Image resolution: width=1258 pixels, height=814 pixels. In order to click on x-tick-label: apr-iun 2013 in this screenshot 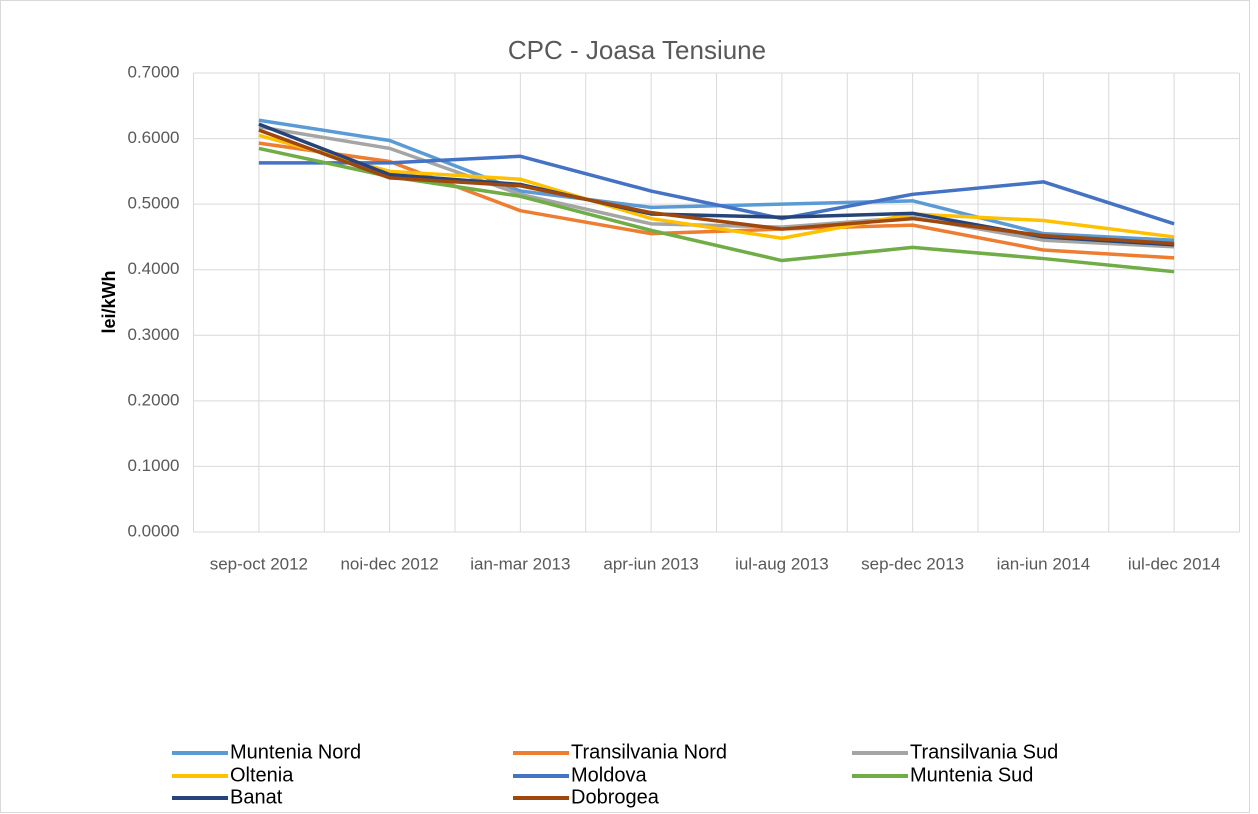, I will do `click(650, 563)`.